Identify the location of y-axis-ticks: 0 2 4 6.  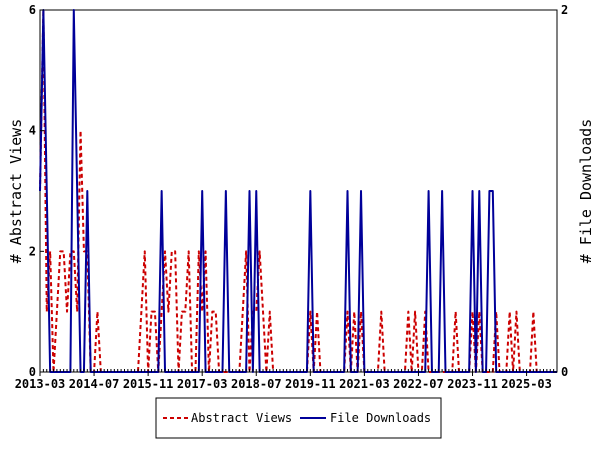
(36, 191).